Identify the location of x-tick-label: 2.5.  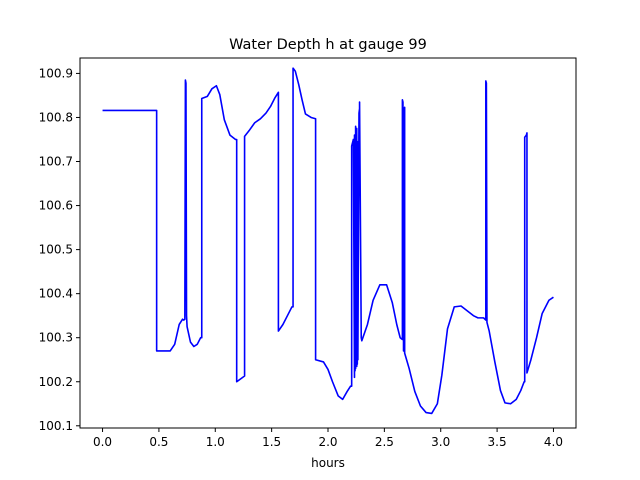
(384, 442).